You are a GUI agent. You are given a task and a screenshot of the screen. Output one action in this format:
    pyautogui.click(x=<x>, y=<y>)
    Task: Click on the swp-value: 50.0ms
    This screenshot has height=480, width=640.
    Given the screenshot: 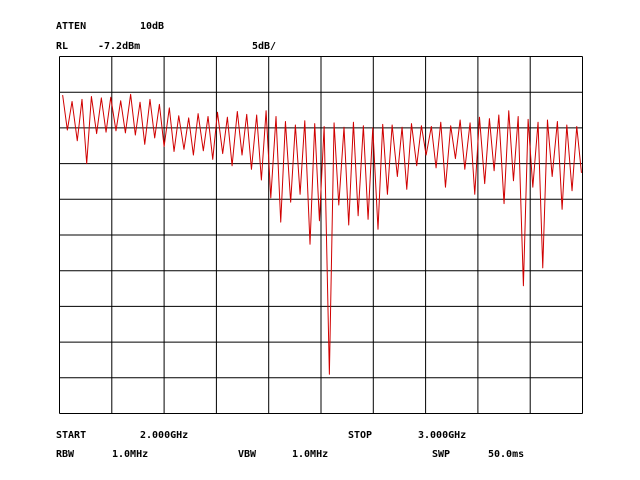 What is the action you would take?
    pyautogui.click(x=506, y=454)
    